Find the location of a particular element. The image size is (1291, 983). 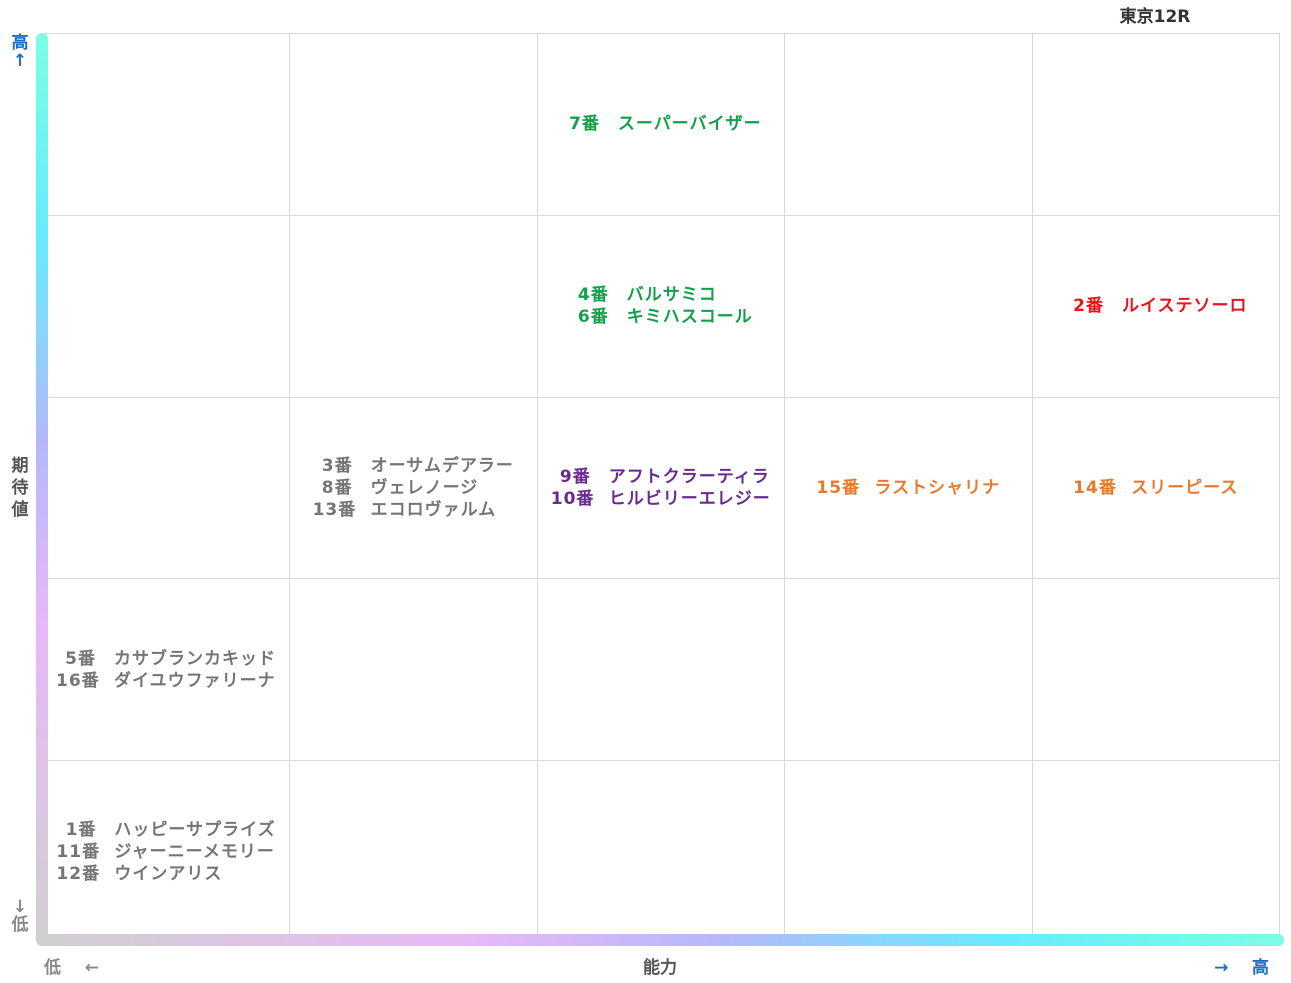

y-axis-low-label: ↓ 低 is located at coordinates (20, 916).